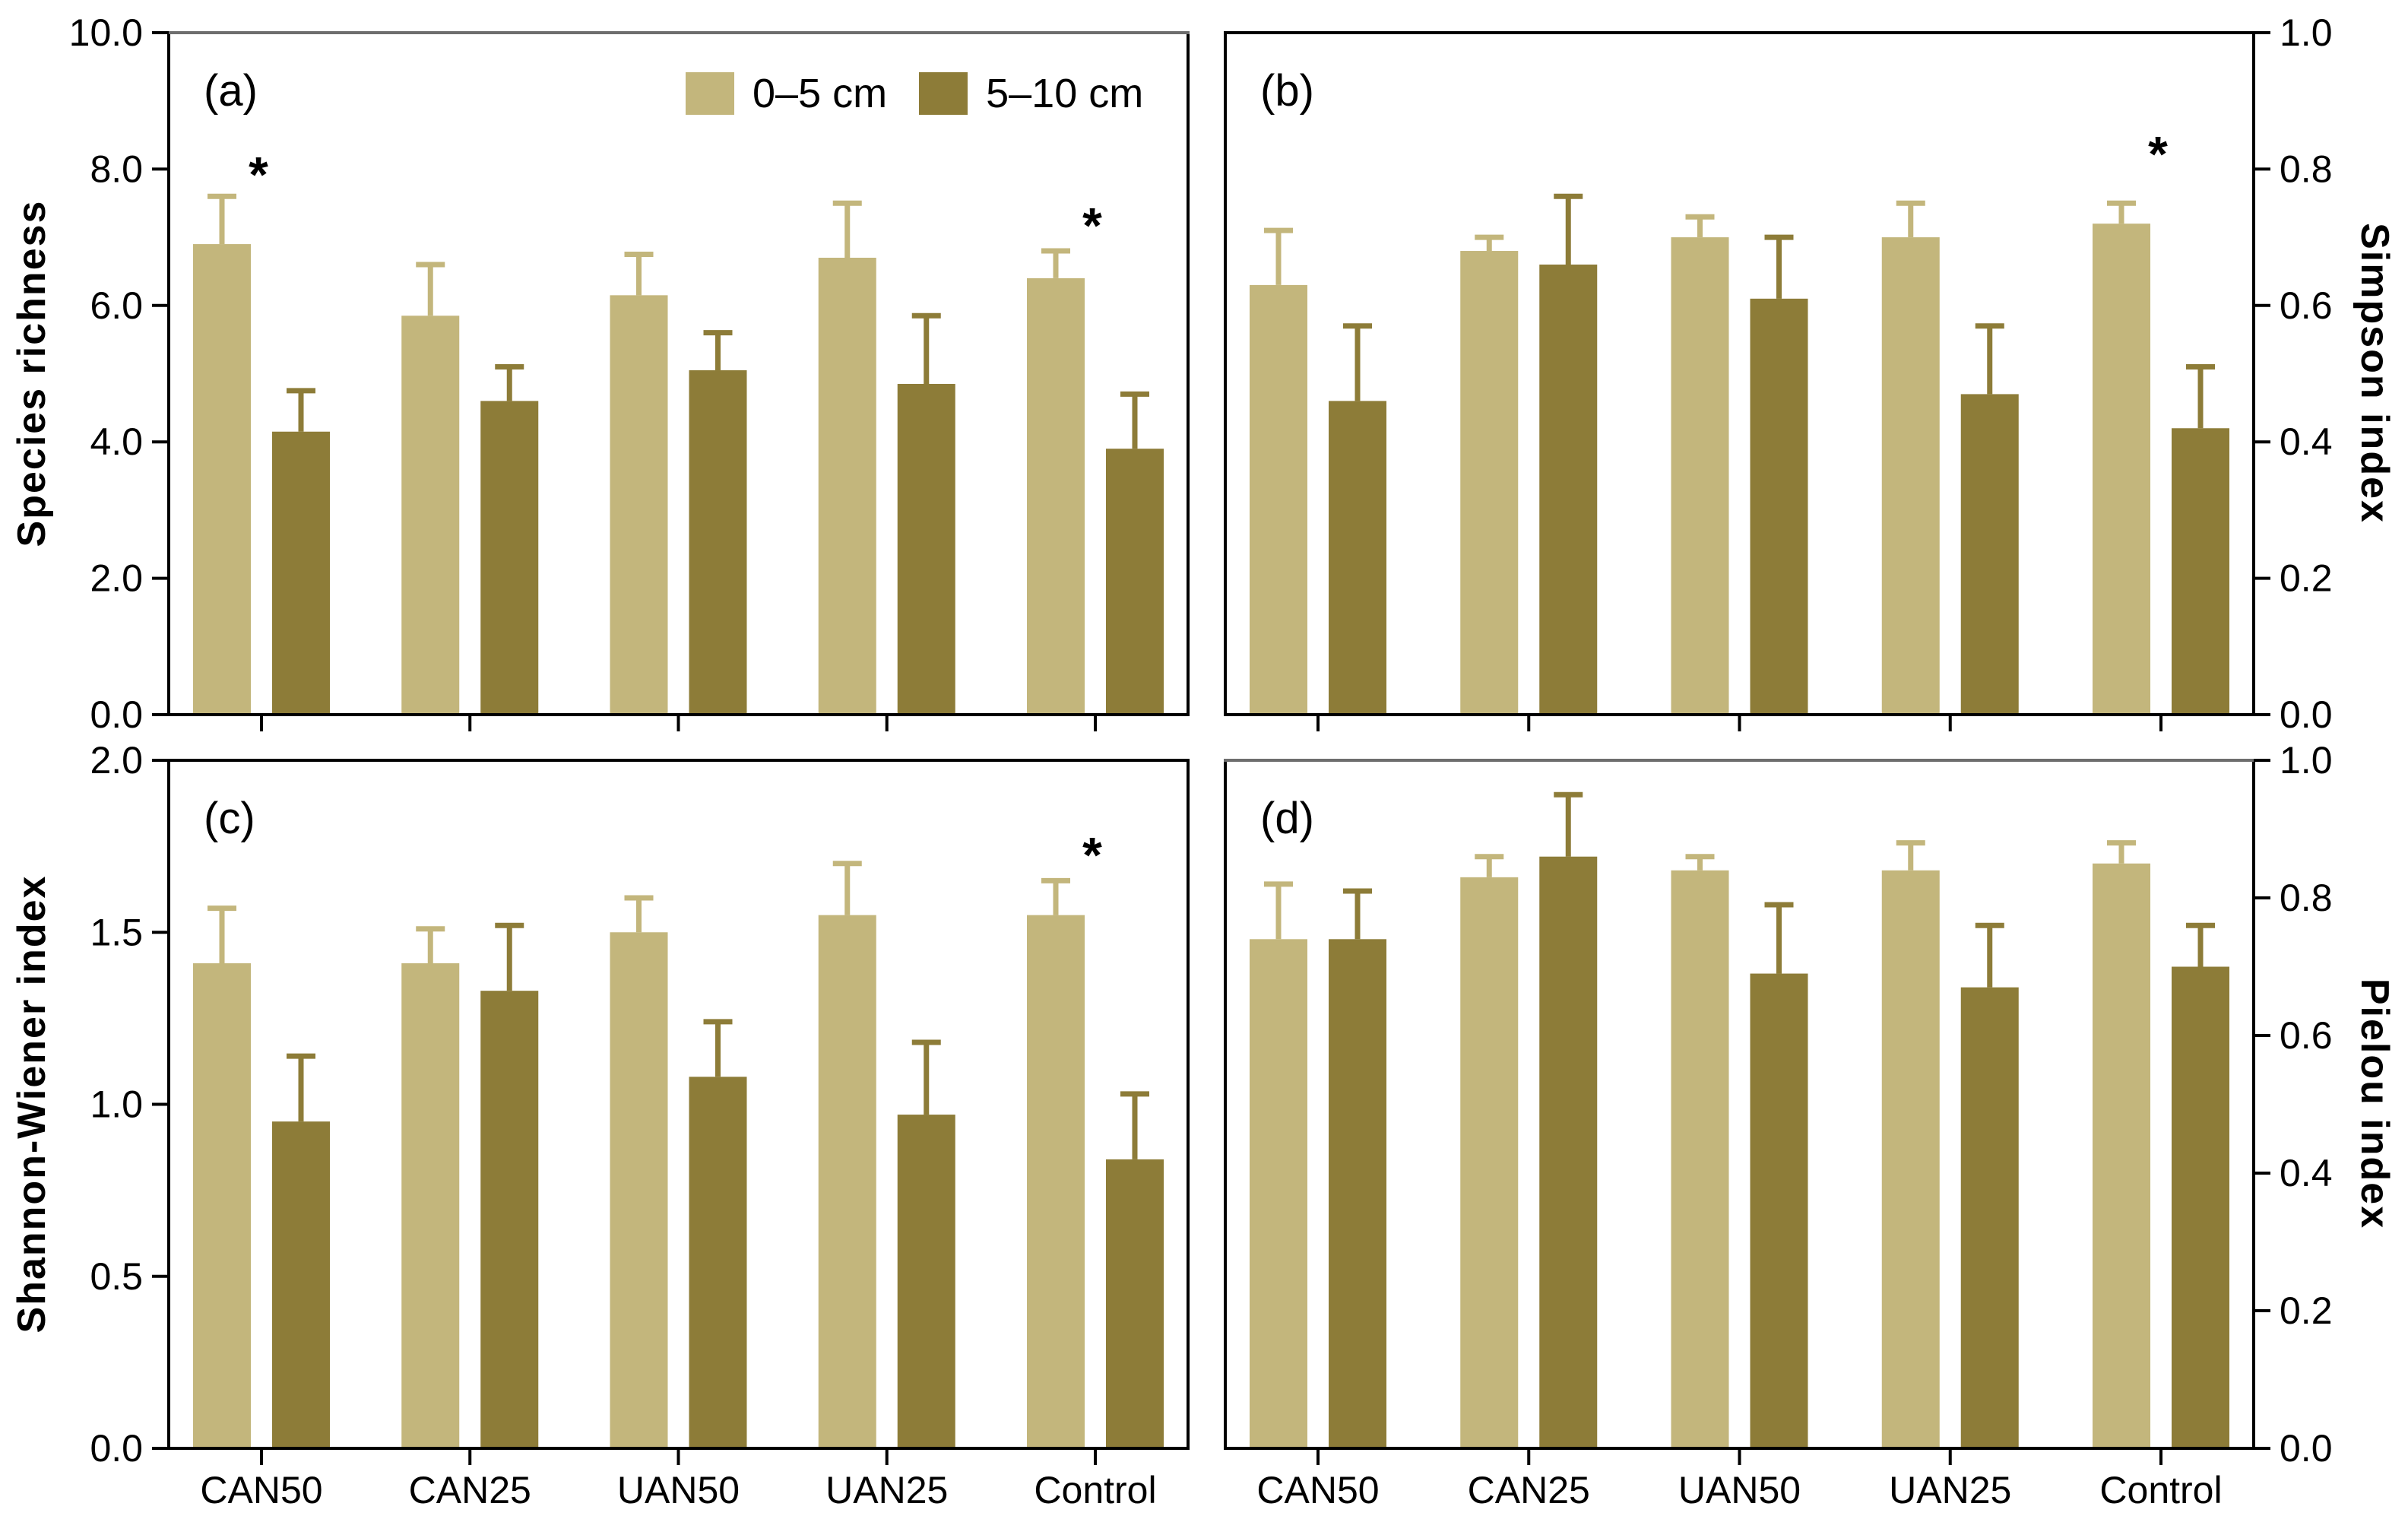  What do you see at coordinates (2306, 442) in the screenshot?
I see `ytick-label-b-2: 0.4` at bounding box center [2306, 442].